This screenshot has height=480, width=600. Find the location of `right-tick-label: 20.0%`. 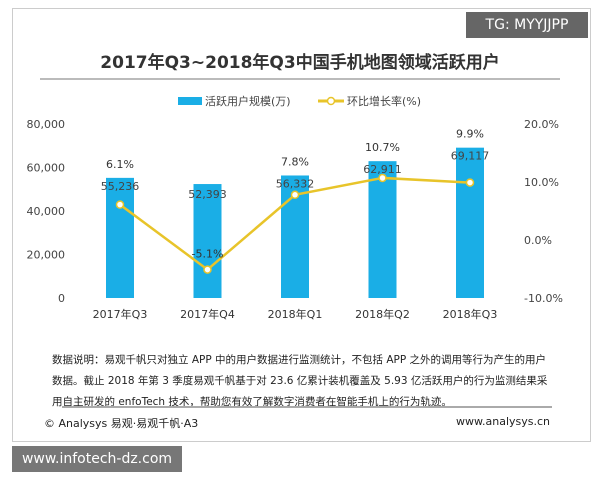

right-tick-label: 20.0% is located at coordinates (541, 124).